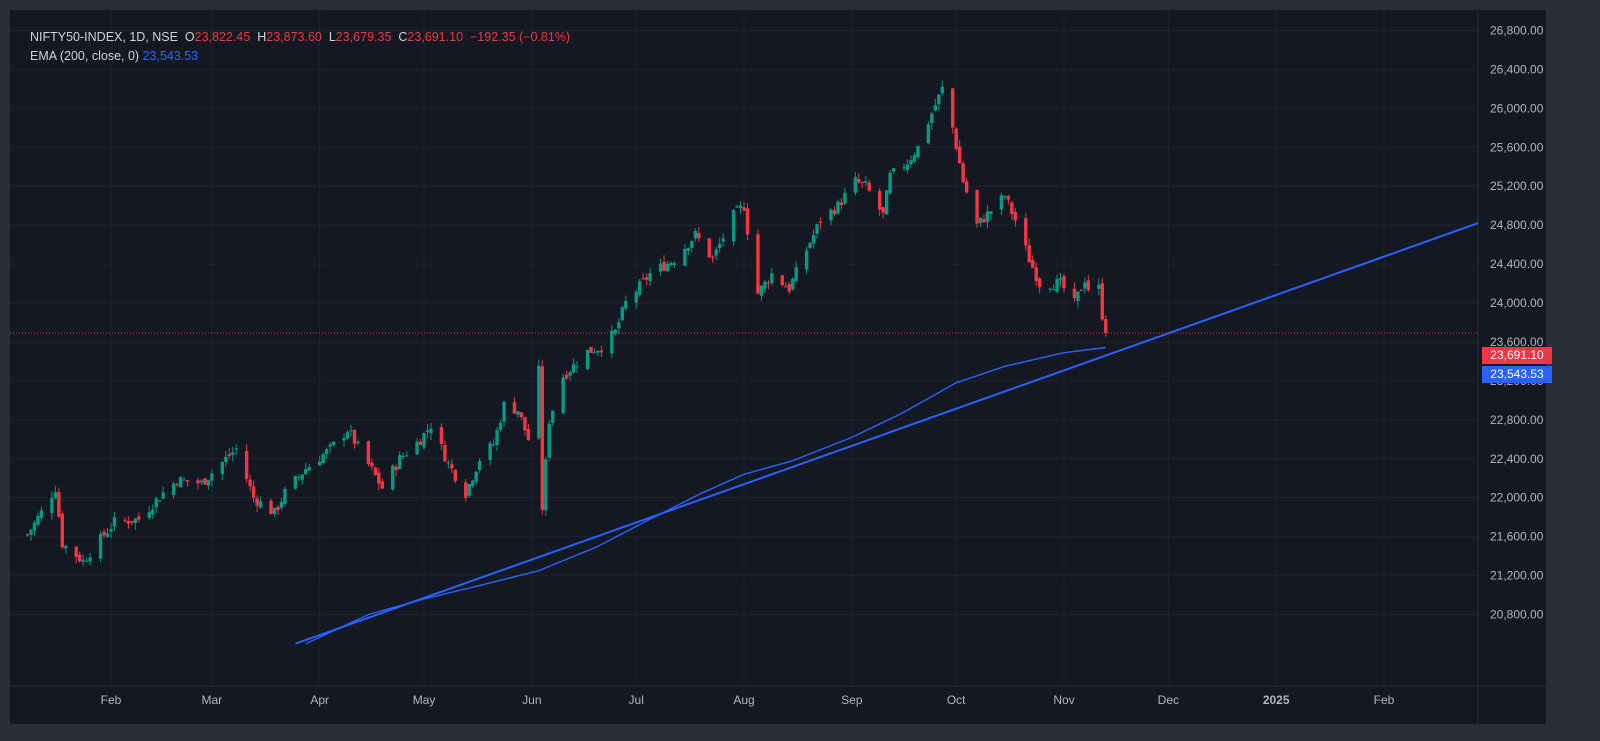 Image resolution: width=1600 pixels, height=741 pixels. What do you see at coordinates (1517, 459) in the screenshot?
I see `y-tick-label: 22,400.00` at bounding box center [1517, 459].